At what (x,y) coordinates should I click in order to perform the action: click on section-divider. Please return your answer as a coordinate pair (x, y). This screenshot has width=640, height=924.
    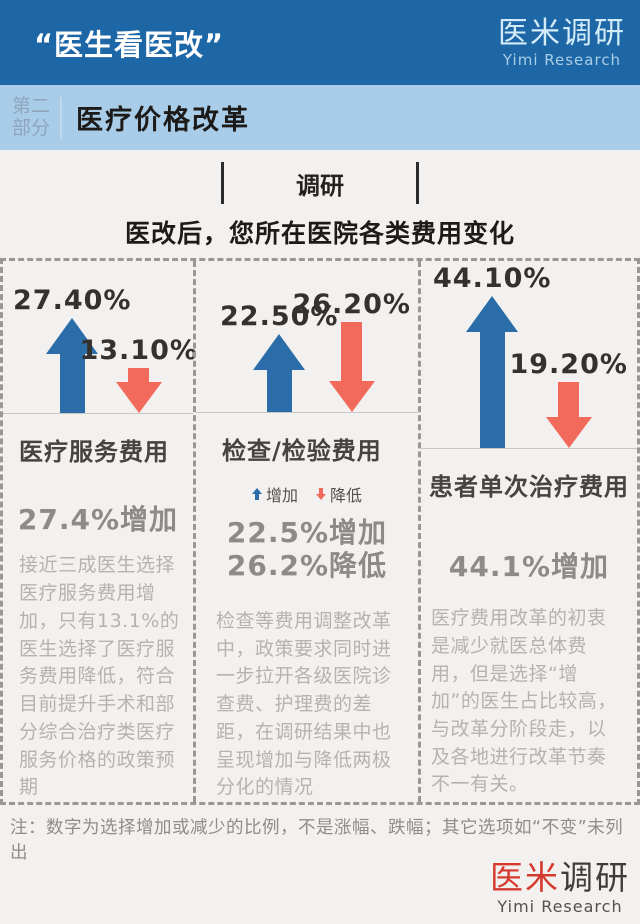
    Looking at the image, I should click on (61, 117).